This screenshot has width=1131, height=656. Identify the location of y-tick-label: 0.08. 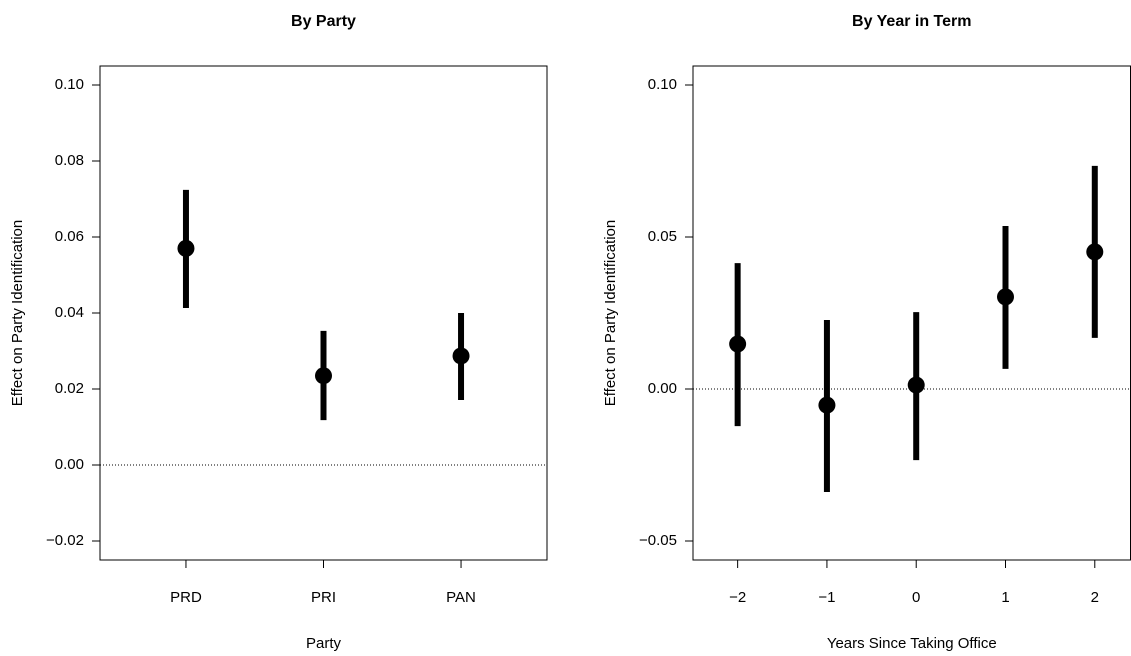
(69, 160).